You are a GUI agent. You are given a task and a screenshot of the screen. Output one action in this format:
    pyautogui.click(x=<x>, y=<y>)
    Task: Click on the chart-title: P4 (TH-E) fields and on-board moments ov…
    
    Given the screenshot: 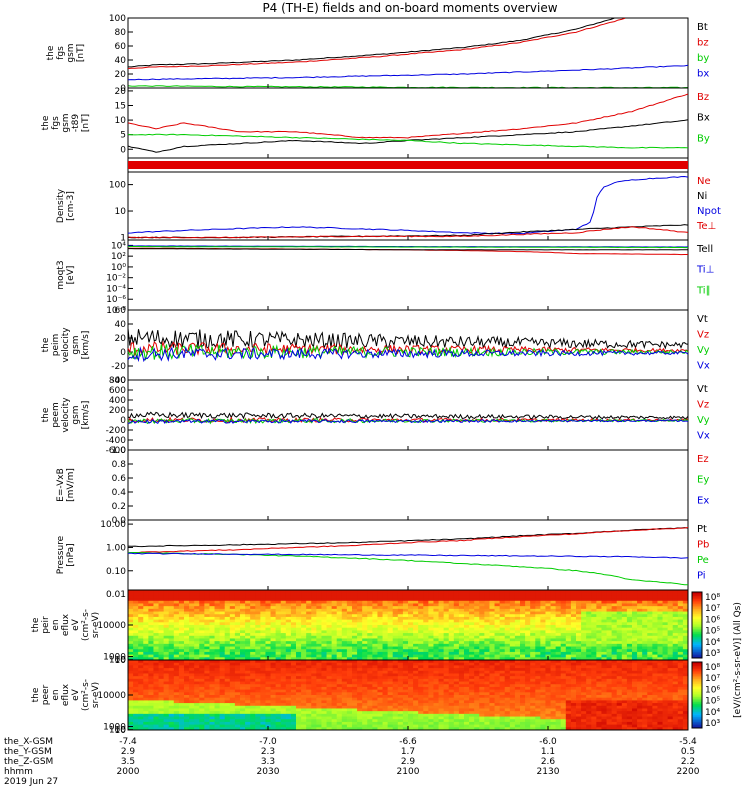 What is the action you would take?
    pyautogui.click(x=409, y=8)
    